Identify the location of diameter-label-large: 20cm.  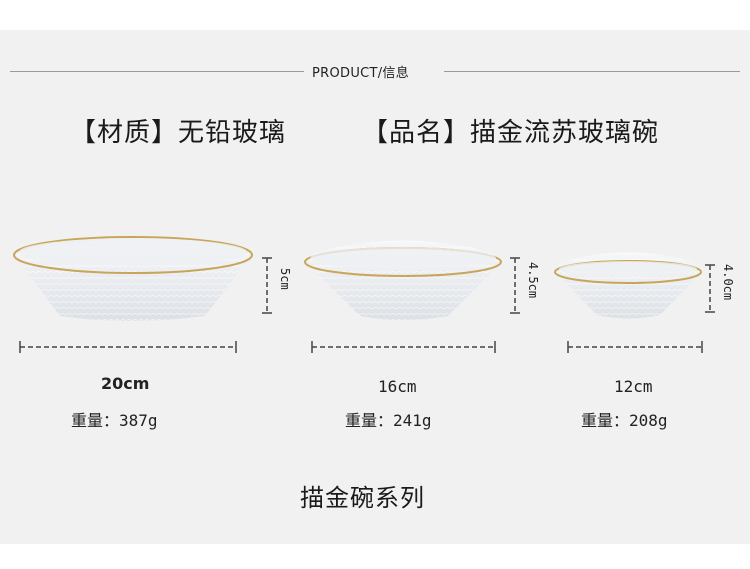
(125, 383).